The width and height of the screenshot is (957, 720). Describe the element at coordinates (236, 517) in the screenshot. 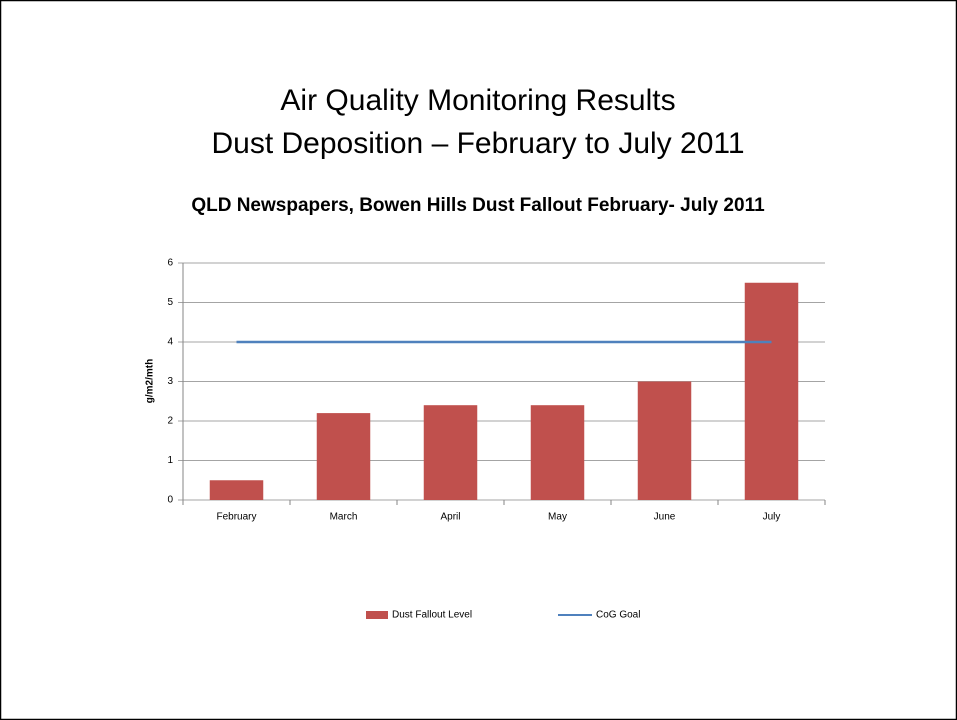

I see `x-tick-label: February` at that location.